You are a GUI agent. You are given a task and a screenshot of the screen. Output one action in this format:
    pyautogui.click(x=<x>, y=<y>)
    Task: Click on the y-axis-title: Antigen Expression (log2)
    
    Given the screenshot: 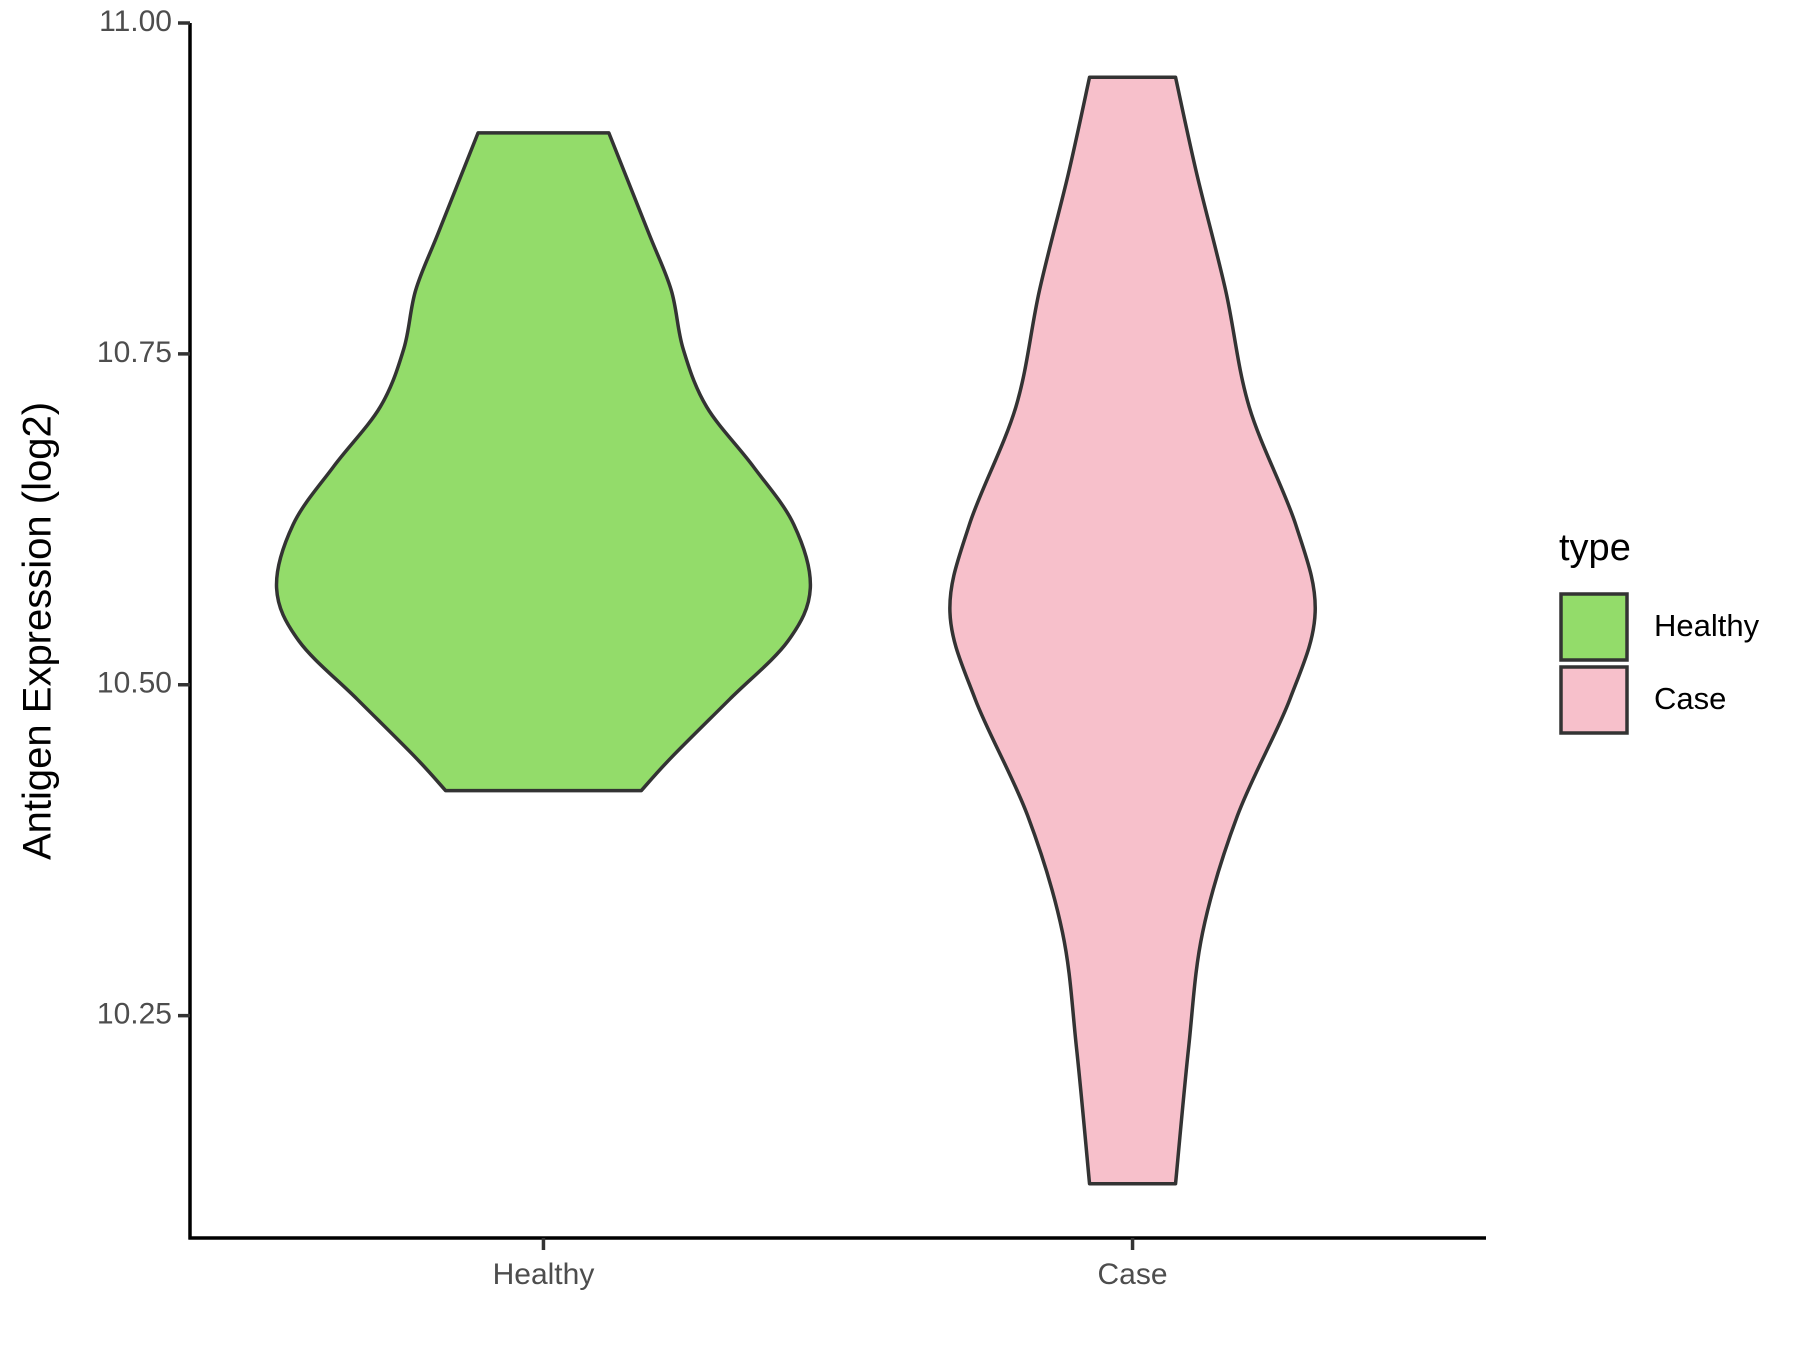 What is the action you would take?
    pyautogui.click(x=38, y=631)
    